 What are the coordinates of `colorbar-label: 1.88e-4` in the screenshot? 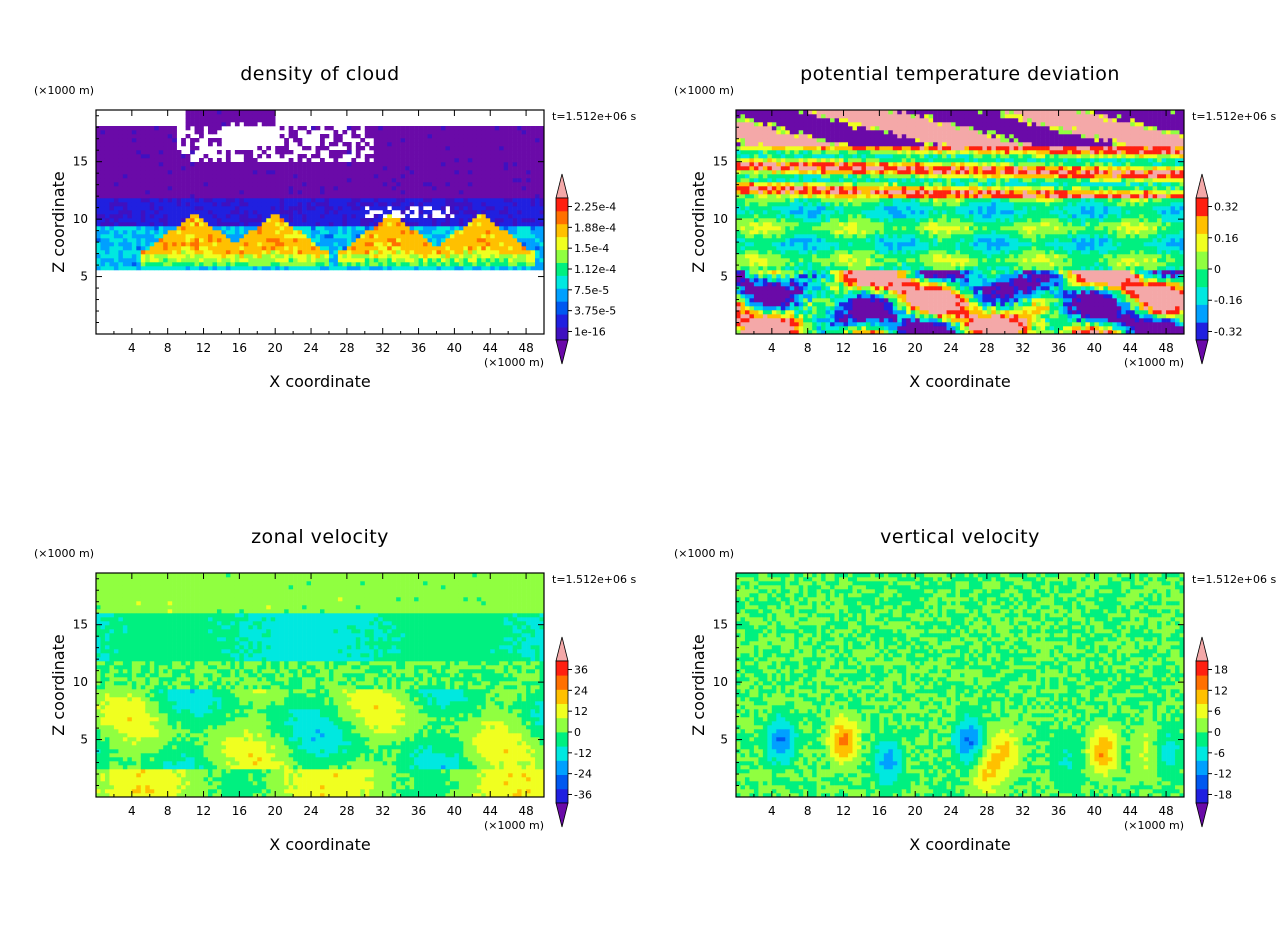 It's located at (595, 227).